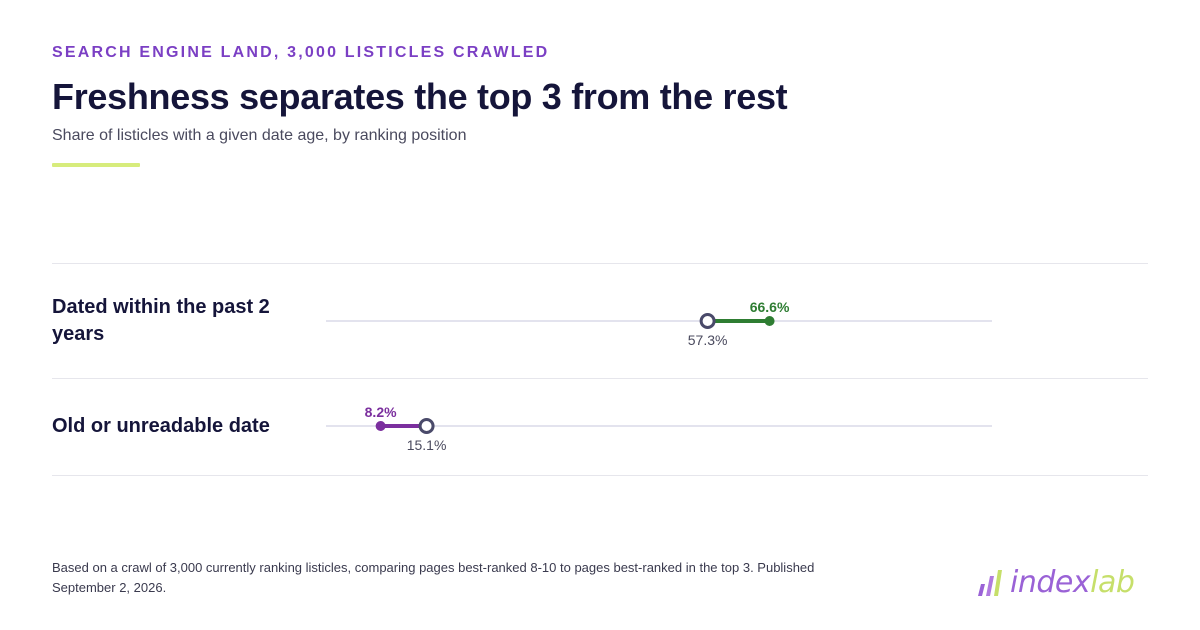 This screenshot has width=1200, height=630. What do you see at coordinates (990, 583) in the screenshot?
I see `bars-logo-icon` at bounding box center [990, 583].